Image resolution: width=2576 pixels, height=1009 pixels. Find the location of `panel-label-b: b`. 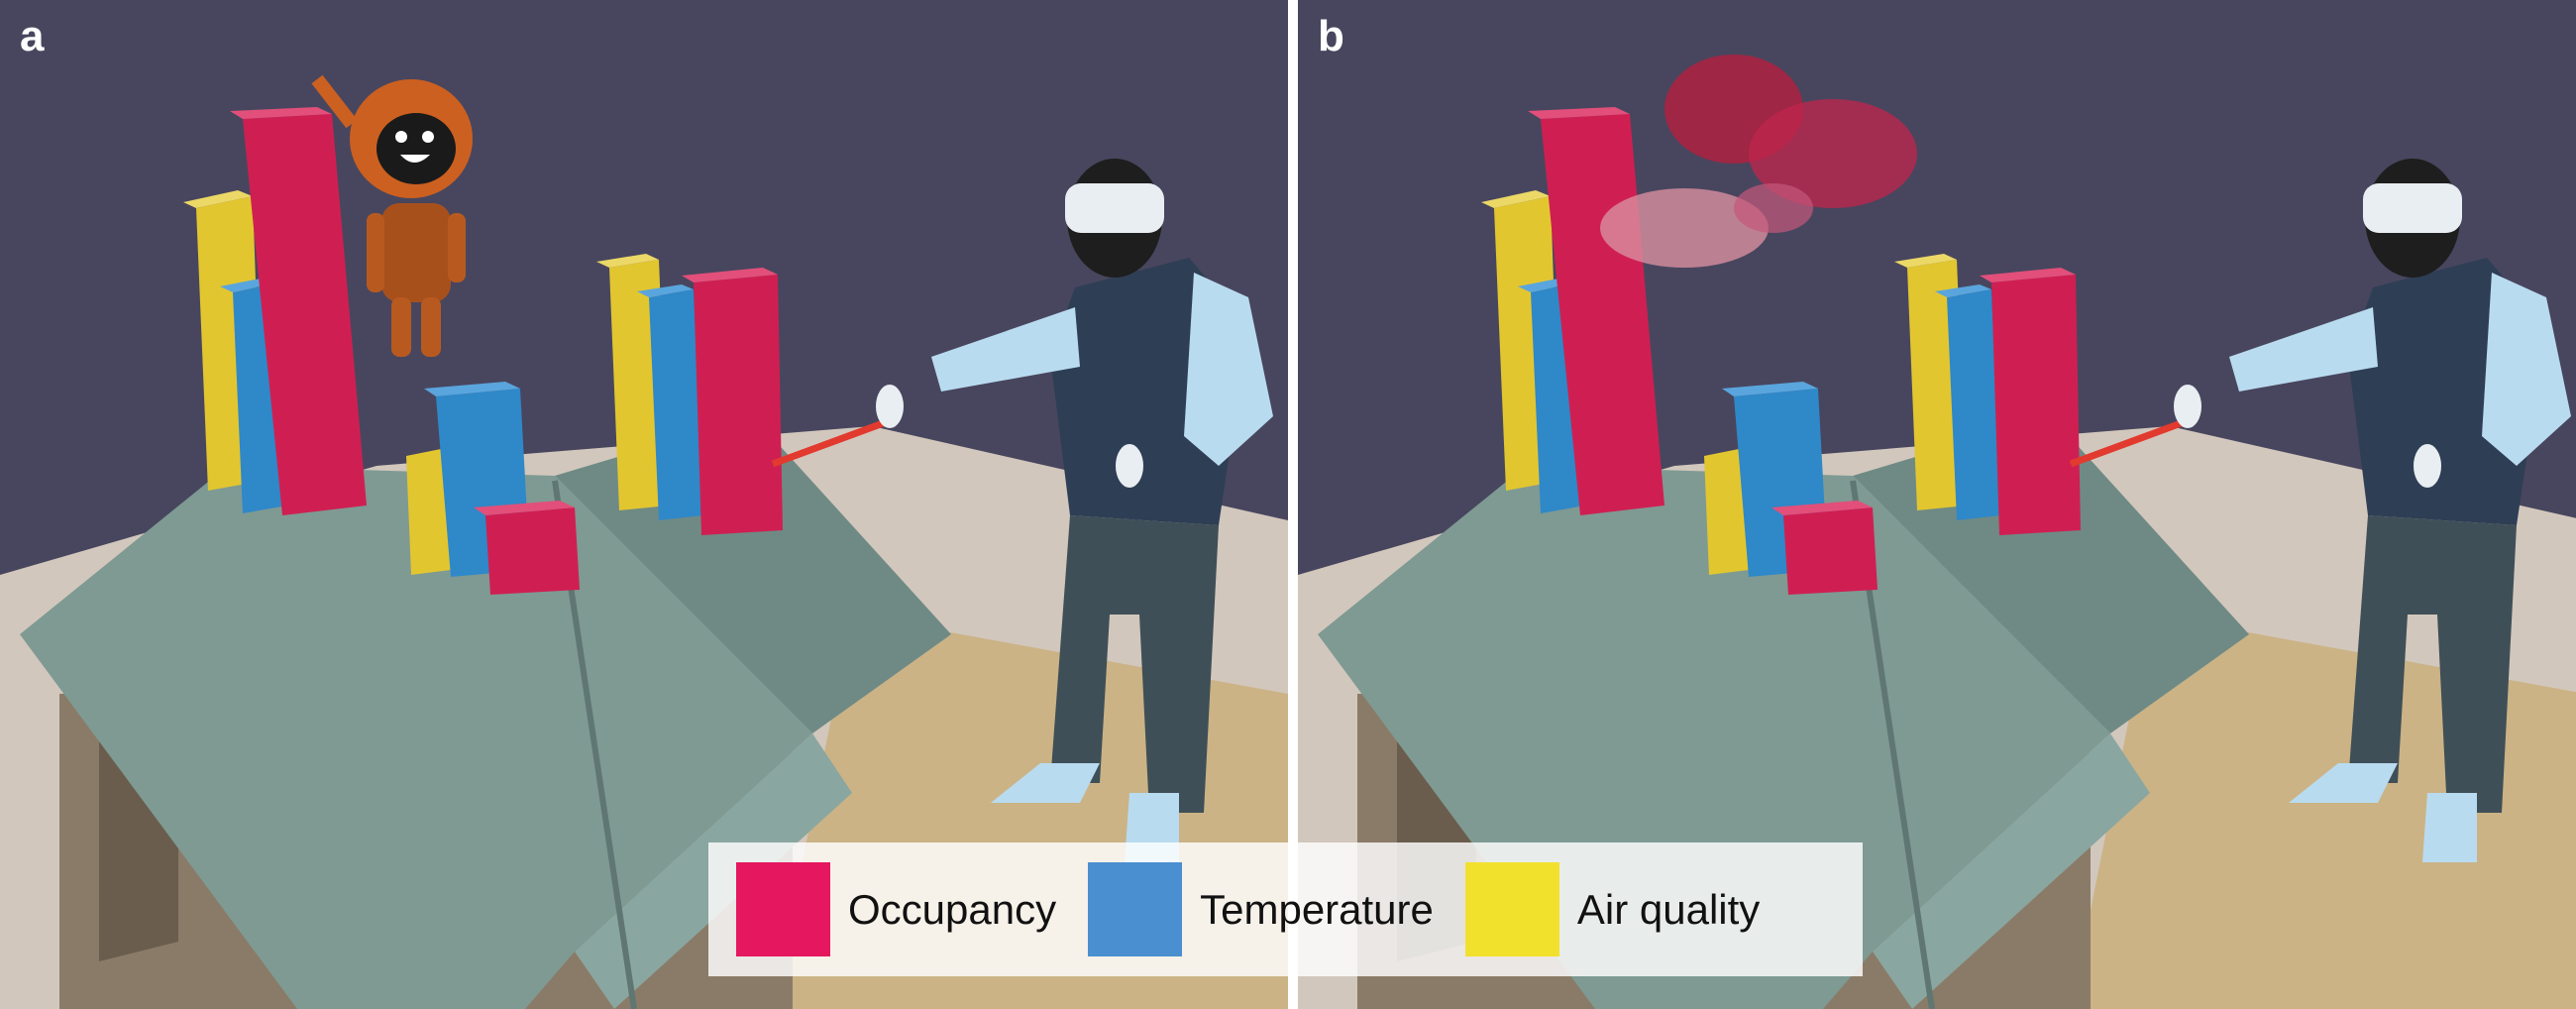

panel-label-b: b is located at coordinates (1331, 36).